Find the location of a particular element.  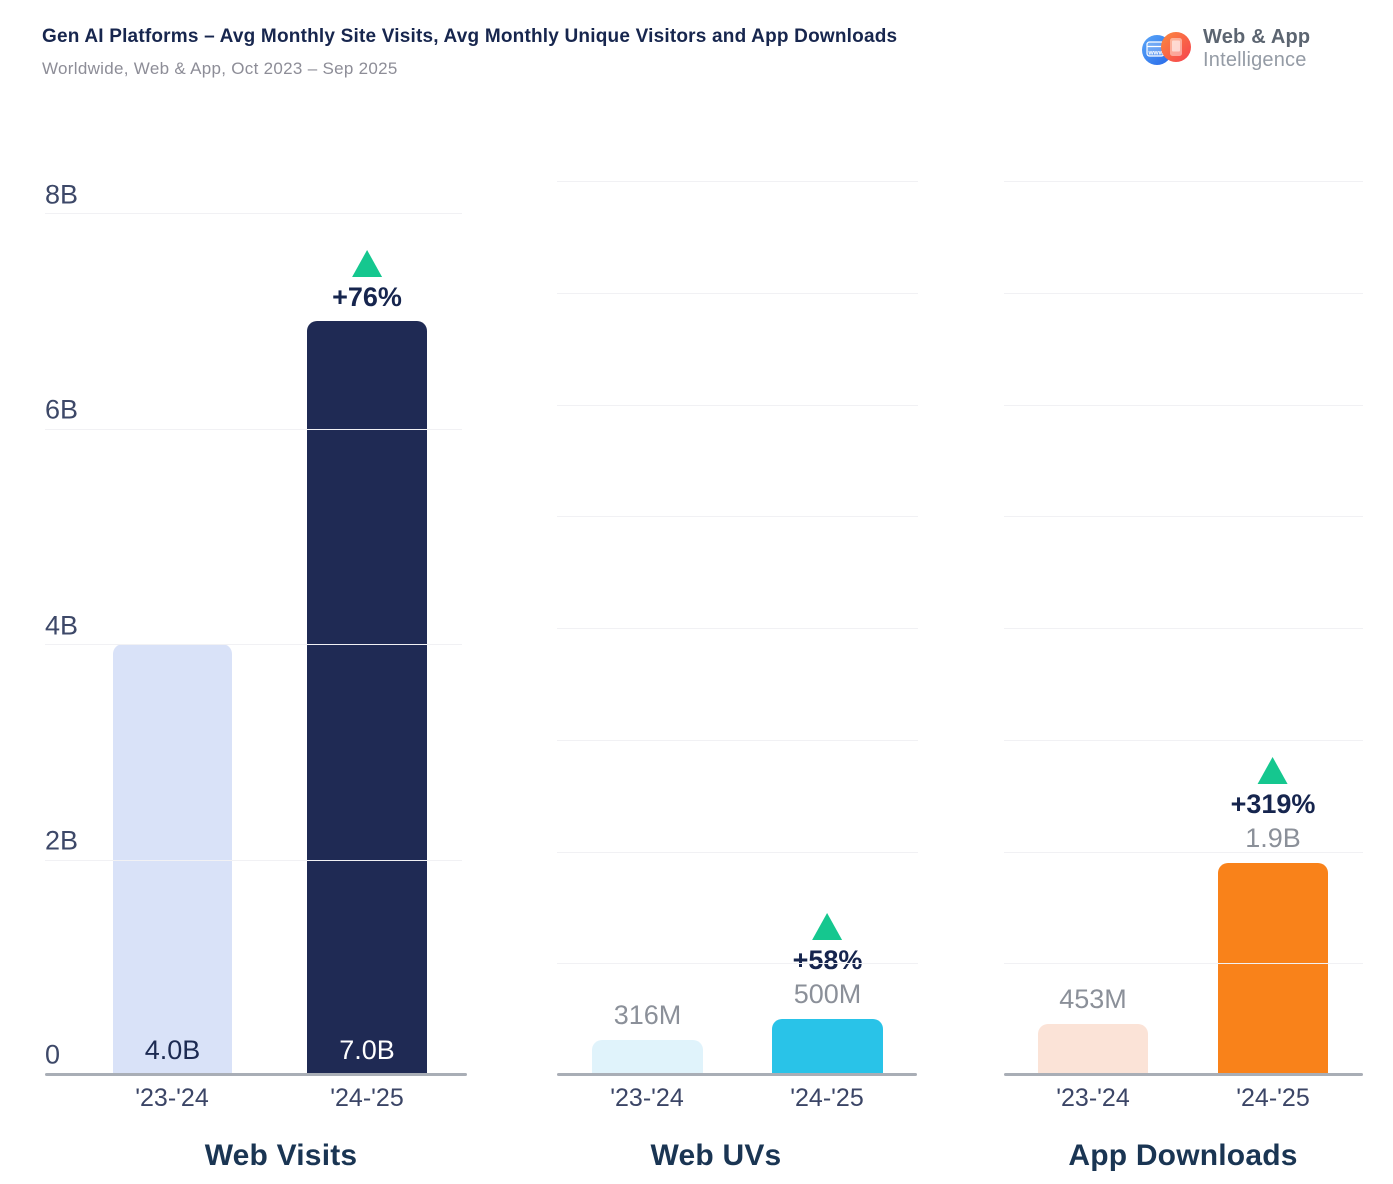

y-axis-label-4b: 4B is located at coordinates (62, 625).